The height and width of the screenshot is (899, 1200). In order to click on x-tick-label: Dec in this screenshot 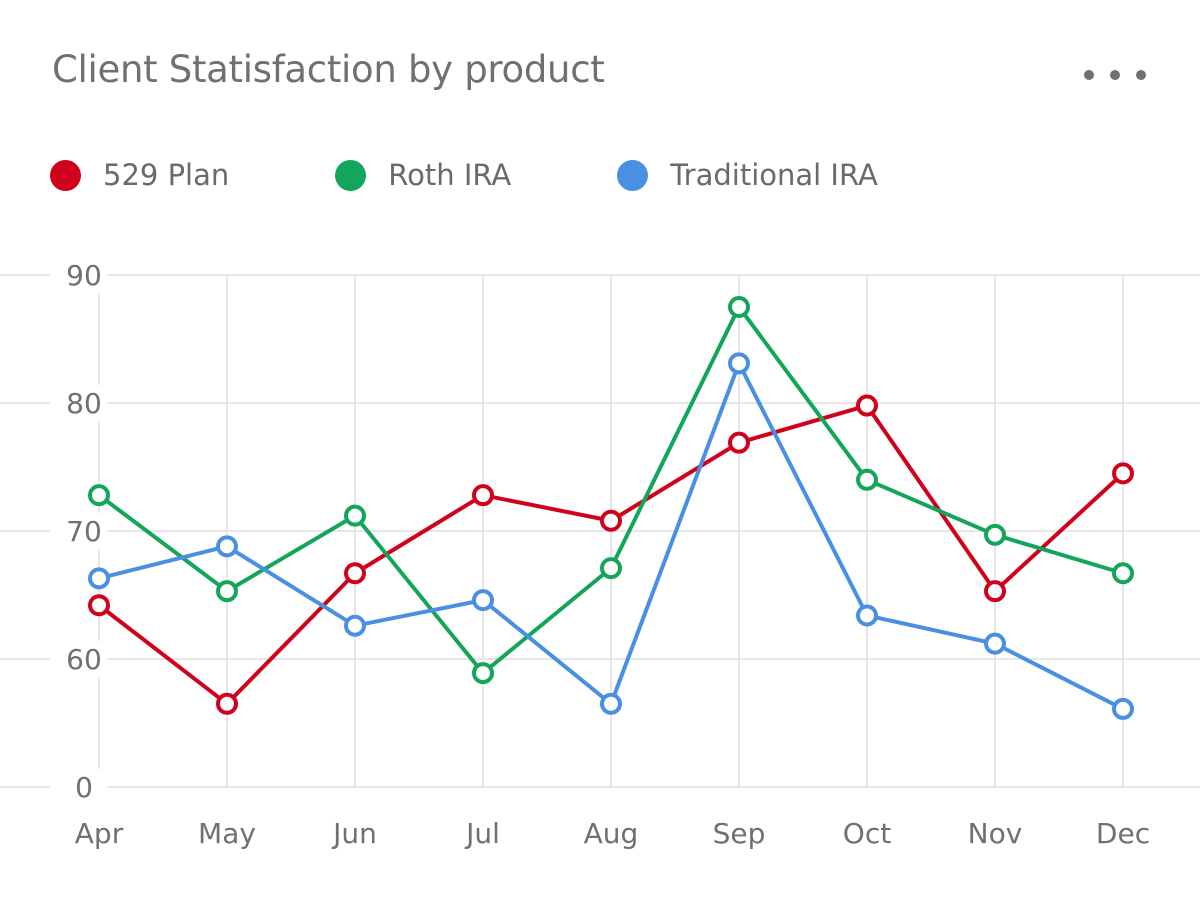, I will do `click(1123, 833)`.